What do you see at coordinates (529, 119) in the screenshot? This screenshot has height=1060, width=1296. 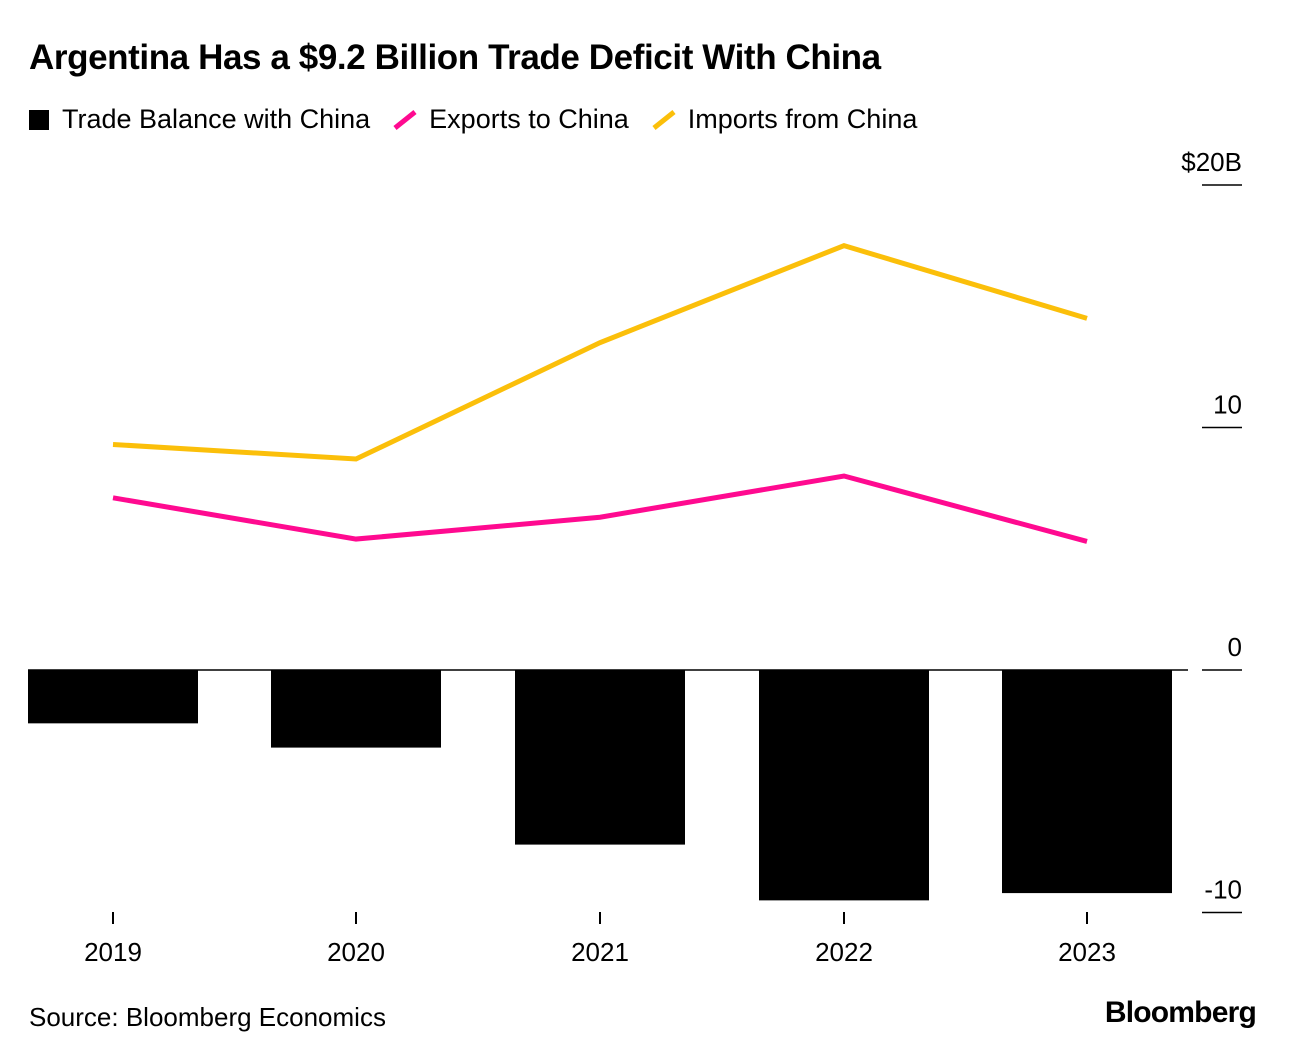 I see `legend-label-exports: Exports to China` at bounding box center [529, 119].